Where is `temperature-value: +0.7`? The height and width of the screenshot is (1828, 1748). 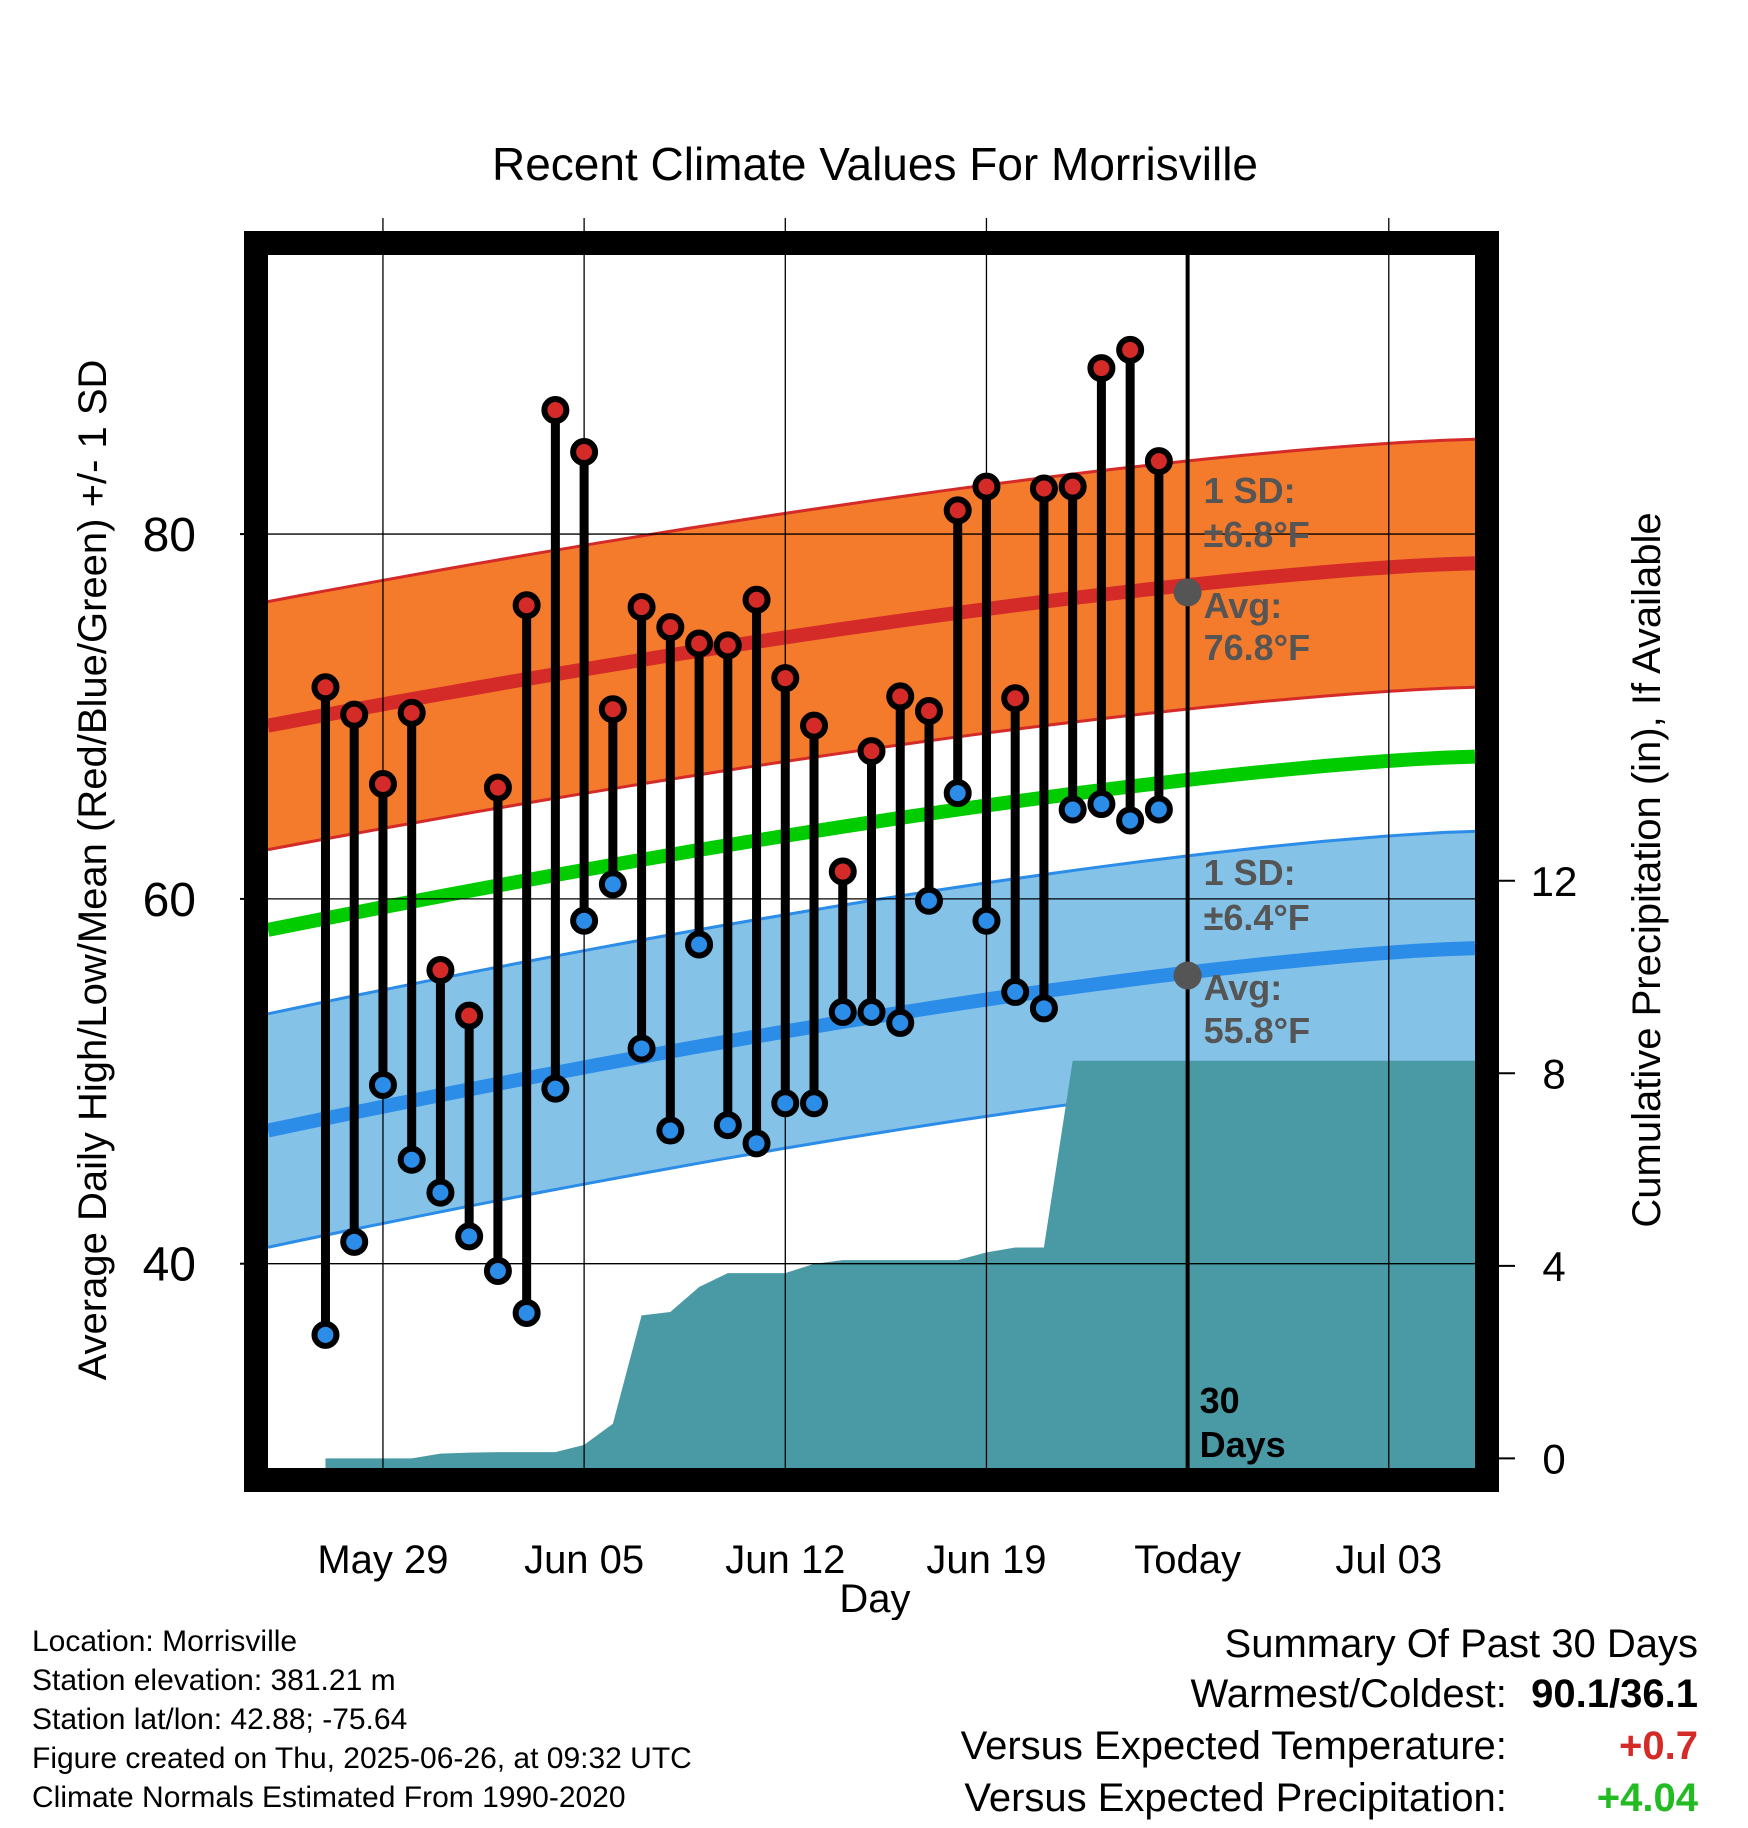 temperature-value: +0.7 is located at coordinates (1658, 1746).